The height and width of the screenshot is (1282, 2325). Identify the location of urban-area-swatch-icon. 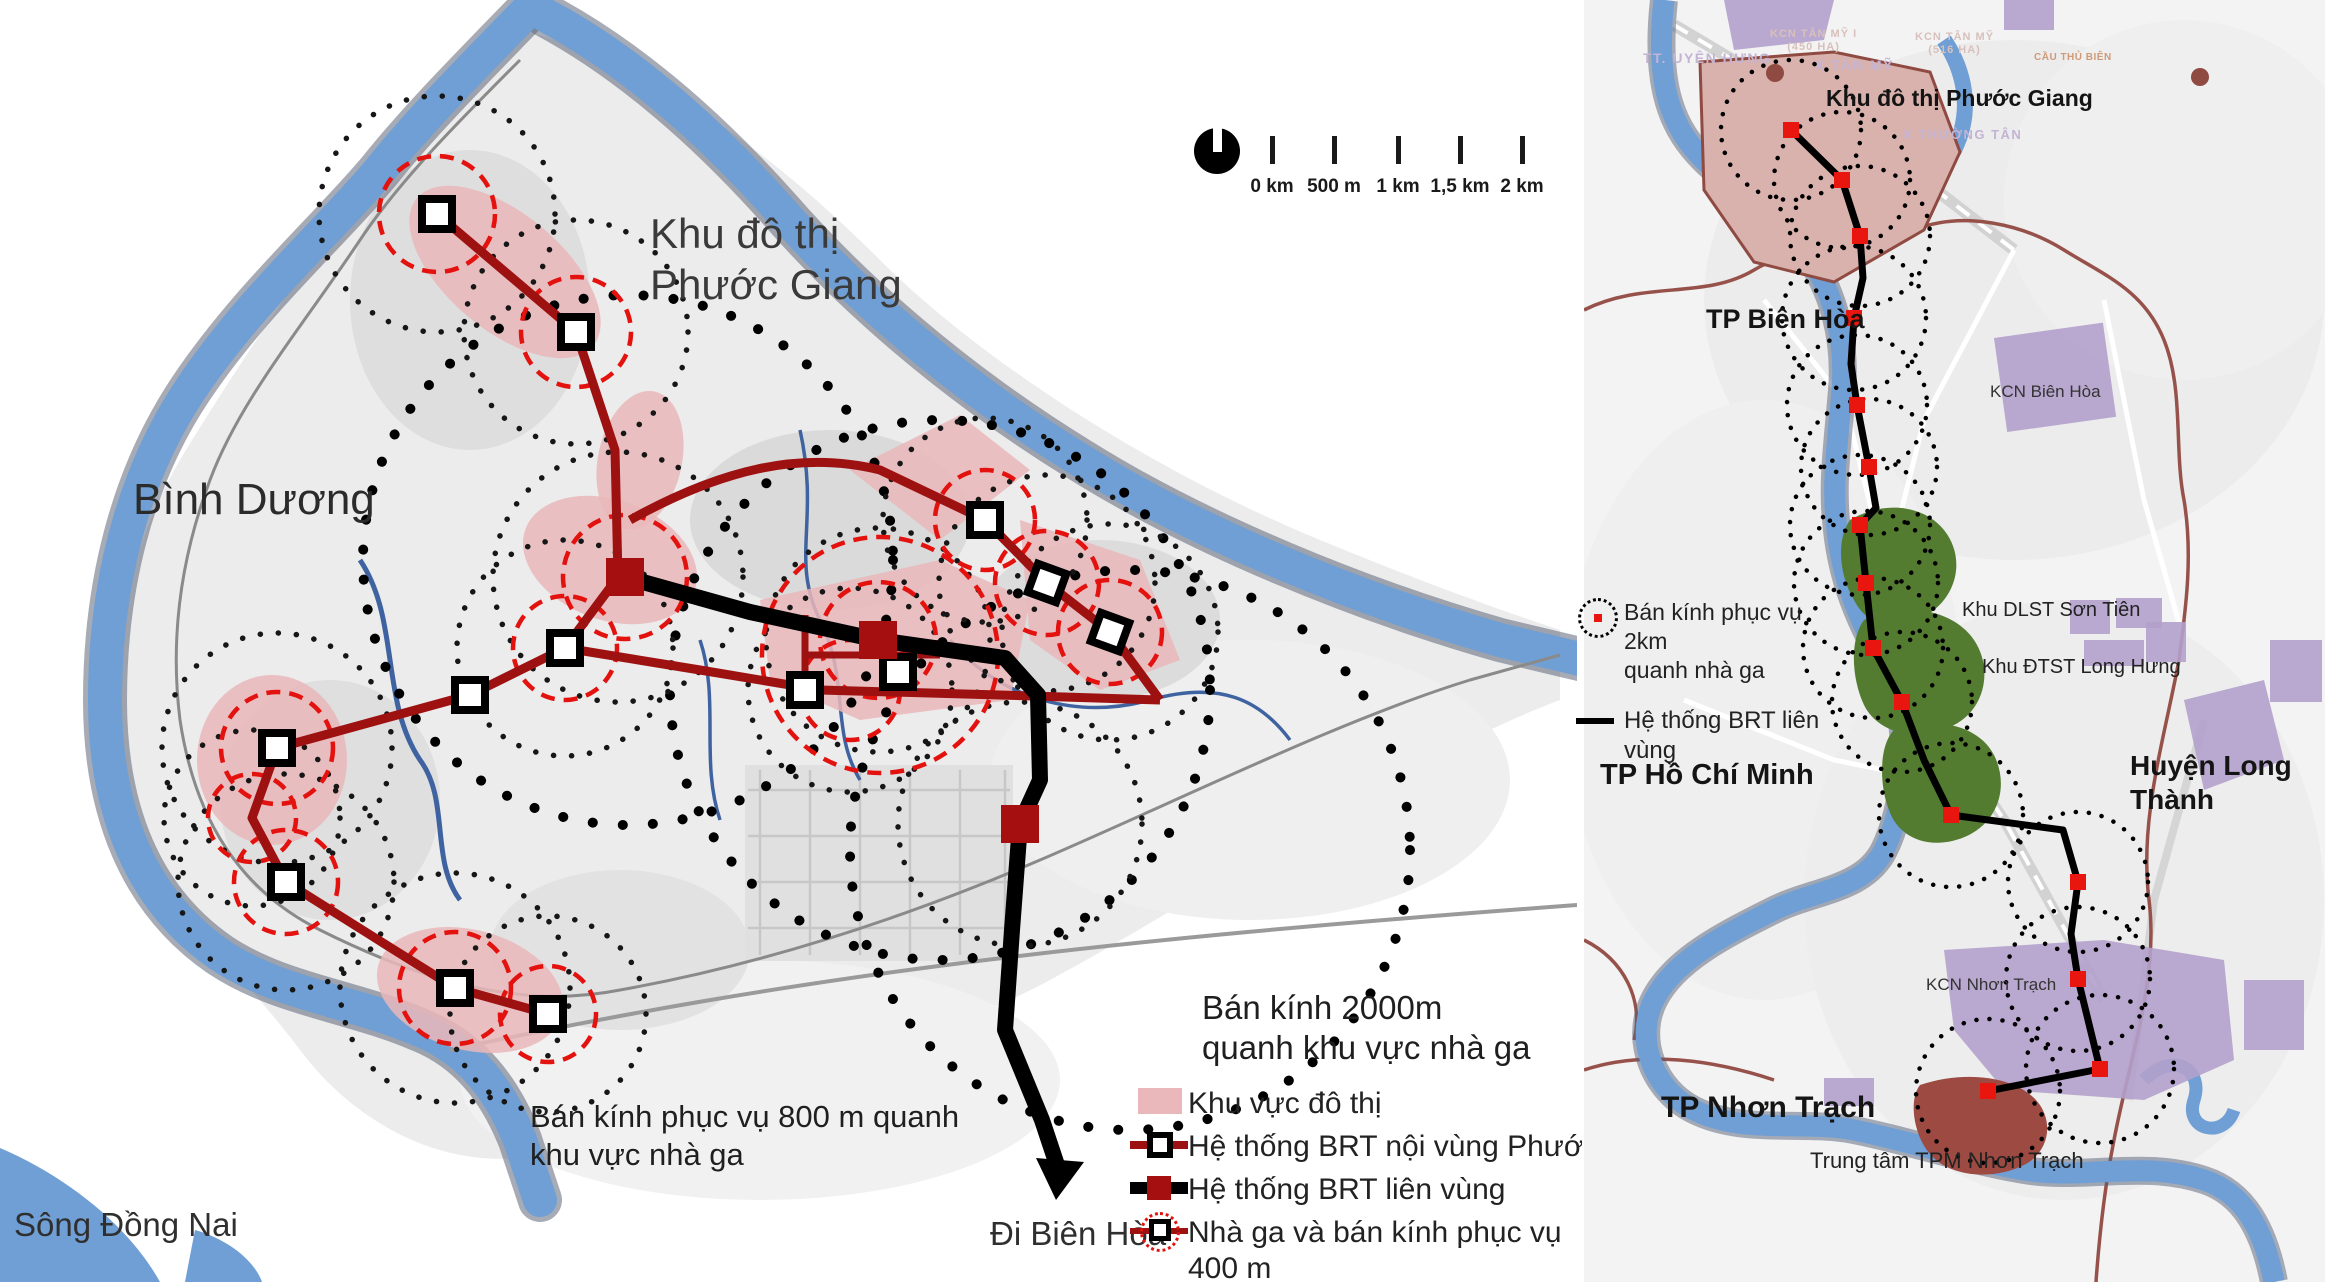
(1159, 1101).